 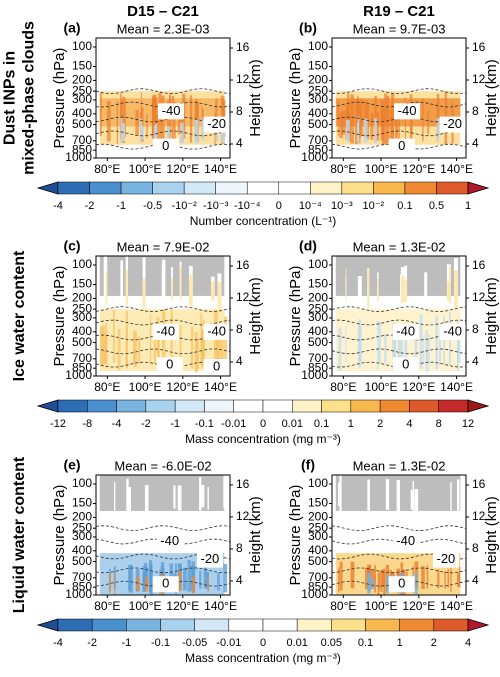 What do you see at coordinates (292, 424) in the screenshot?
I see `colorbar-label: 0.01` at bounding box center [292, 424].